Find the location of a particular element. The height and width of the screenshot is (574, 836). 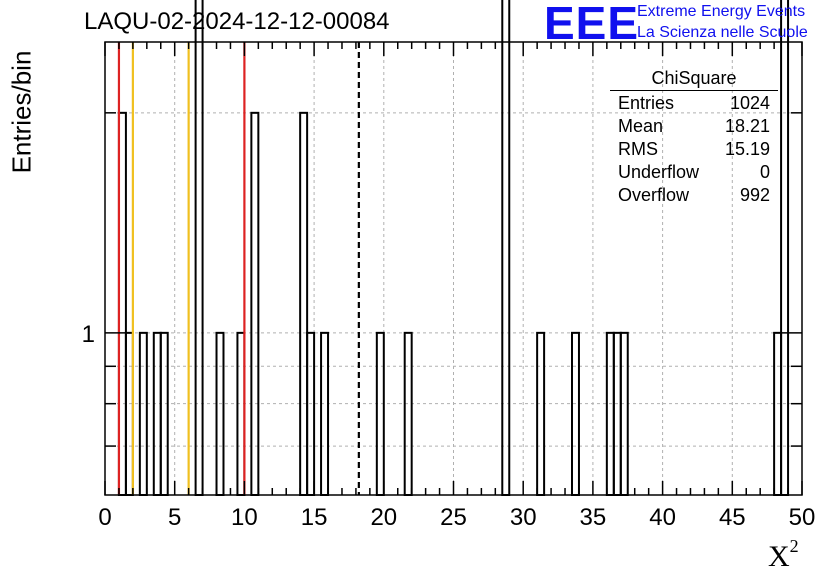

x-axis-label: X2 is located at coordinates (783, 555).